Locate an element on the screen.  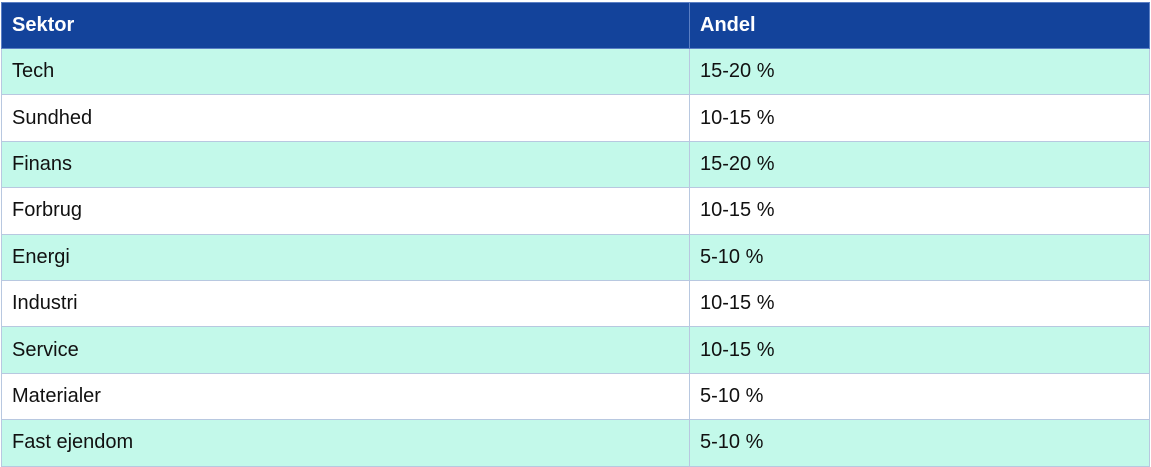
table-row: Energi 5-10 % is located at coordinates (575, 257).